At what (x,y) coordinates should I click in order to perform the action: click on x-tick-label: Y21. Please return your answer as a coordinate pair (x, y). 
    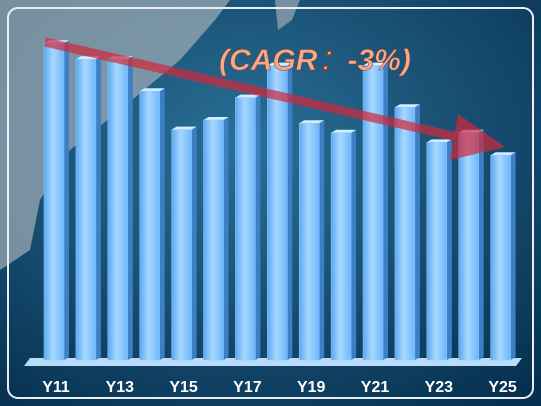
    Looking at the image, I should click on (375, 387).